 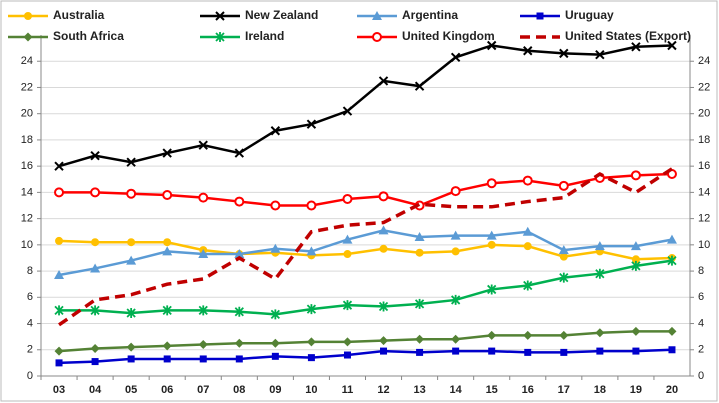 What do you see at coordinates (281, 15) in the screenshot?
I see `legend-label: New Zealand` at bounding box center [281, 15].